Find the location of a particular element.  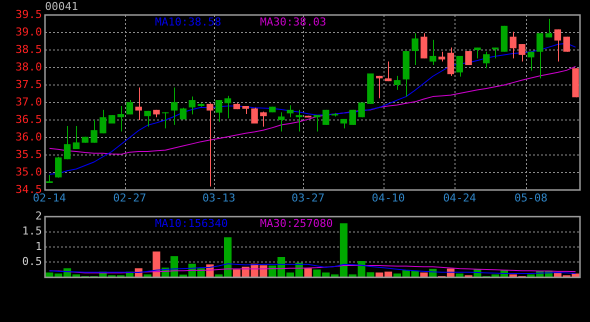

x-tick-label: 03-27 is located at coordinates (308, 197).